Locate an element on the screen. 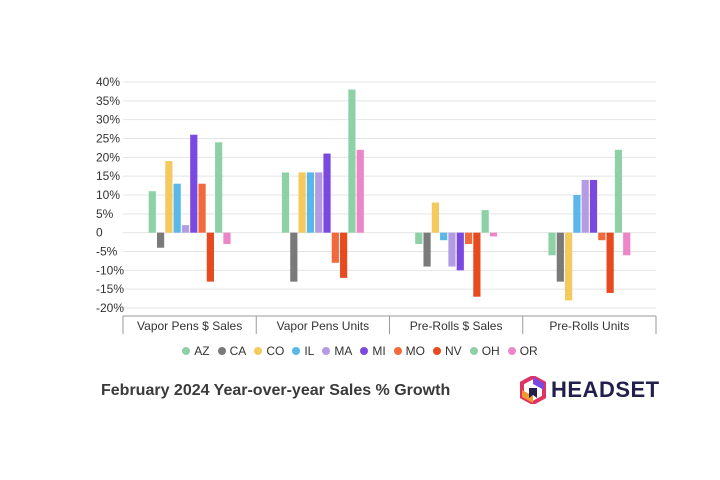 This screenshot has height=480, width=720. legend-item-or: OR is located at coordinates (522, 351).